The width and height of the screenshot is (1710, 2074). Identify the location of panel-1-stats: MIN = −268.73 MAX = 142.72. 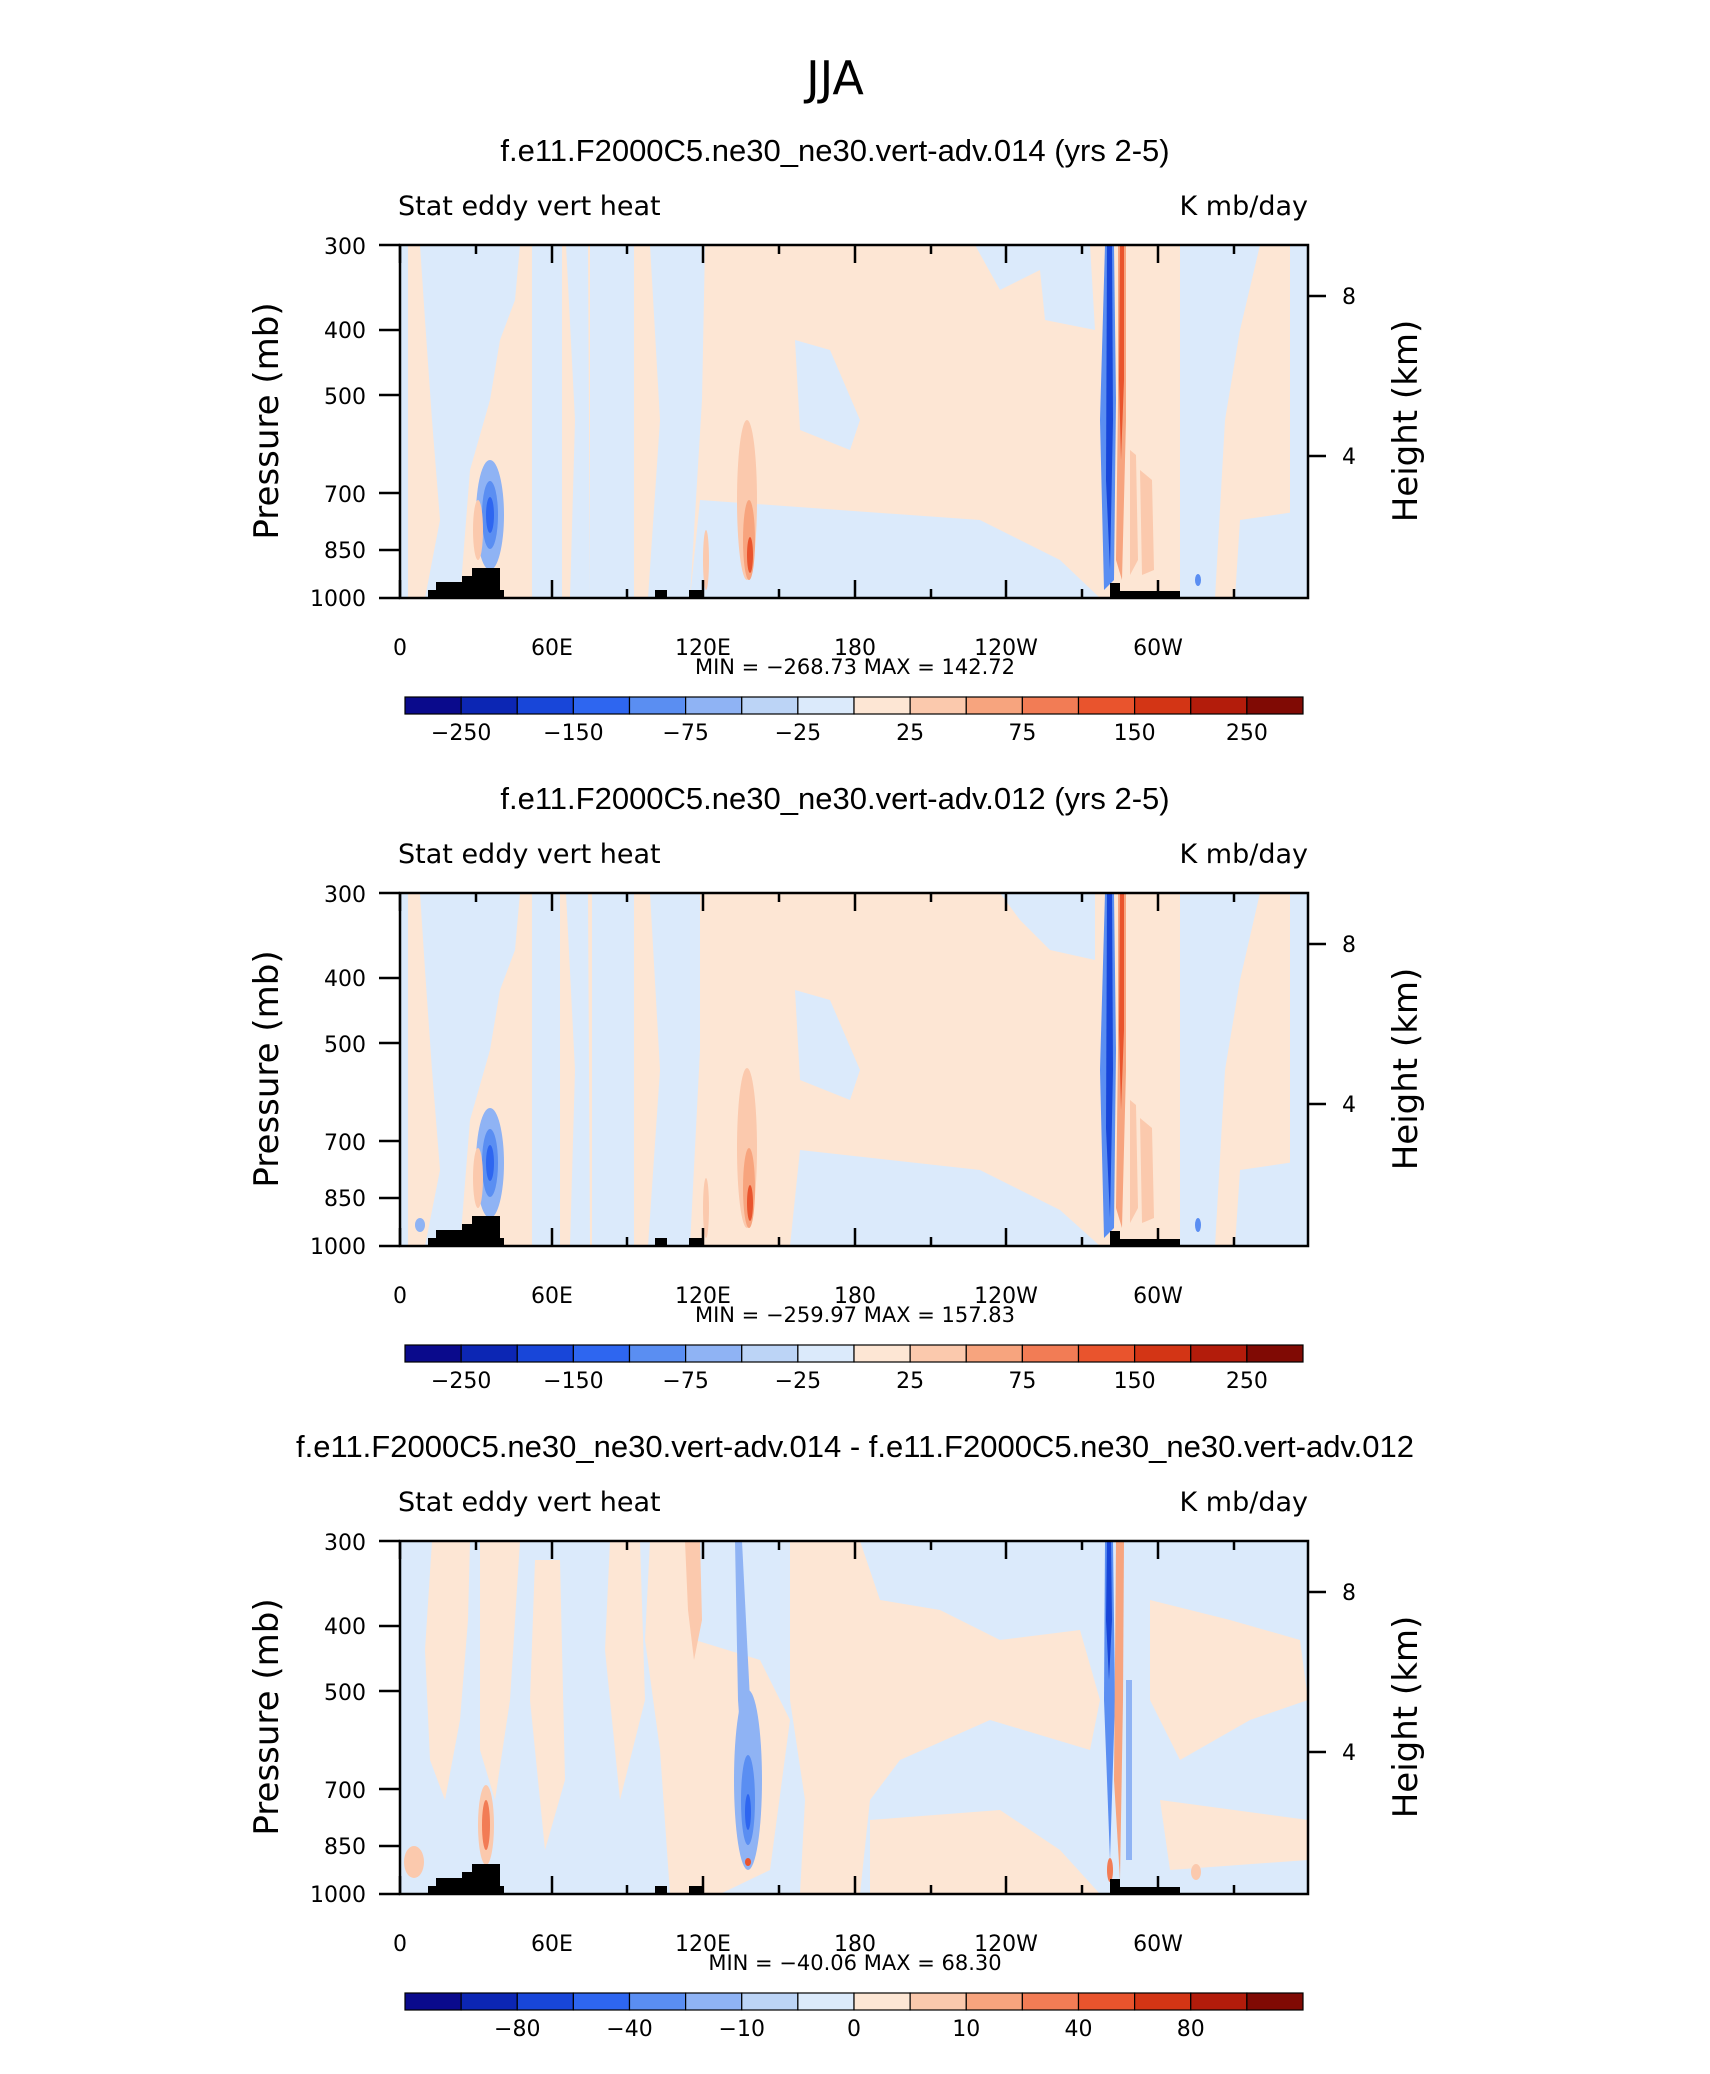
(855, 667).